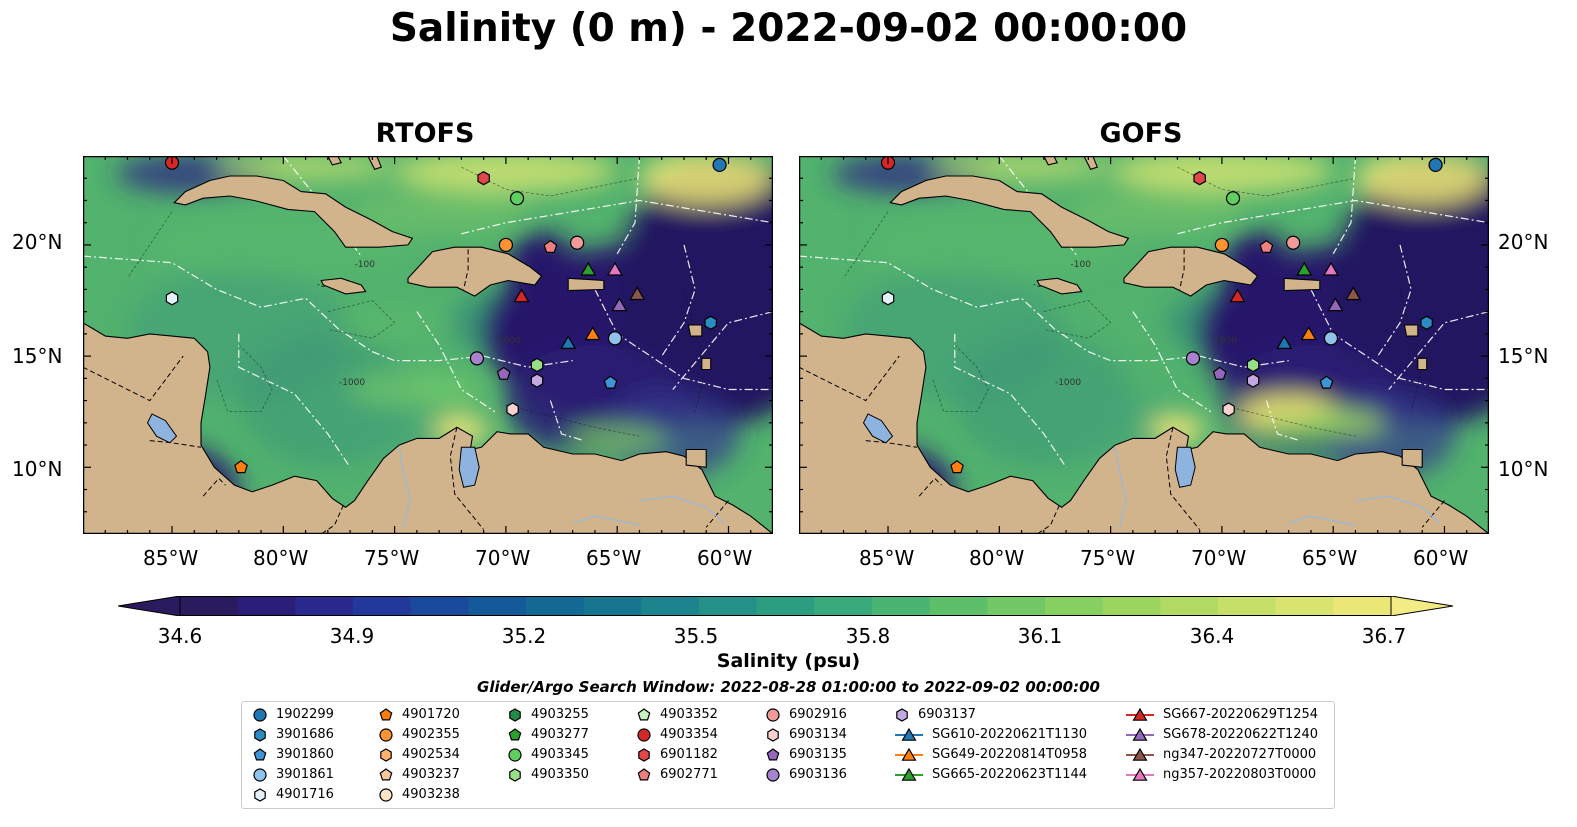 This screenshot has height=827, width=1577. Describe the element at coordinates (1010, 754) in the screenshot. I see `legend-label: SG649-20220814T0958` at that location.